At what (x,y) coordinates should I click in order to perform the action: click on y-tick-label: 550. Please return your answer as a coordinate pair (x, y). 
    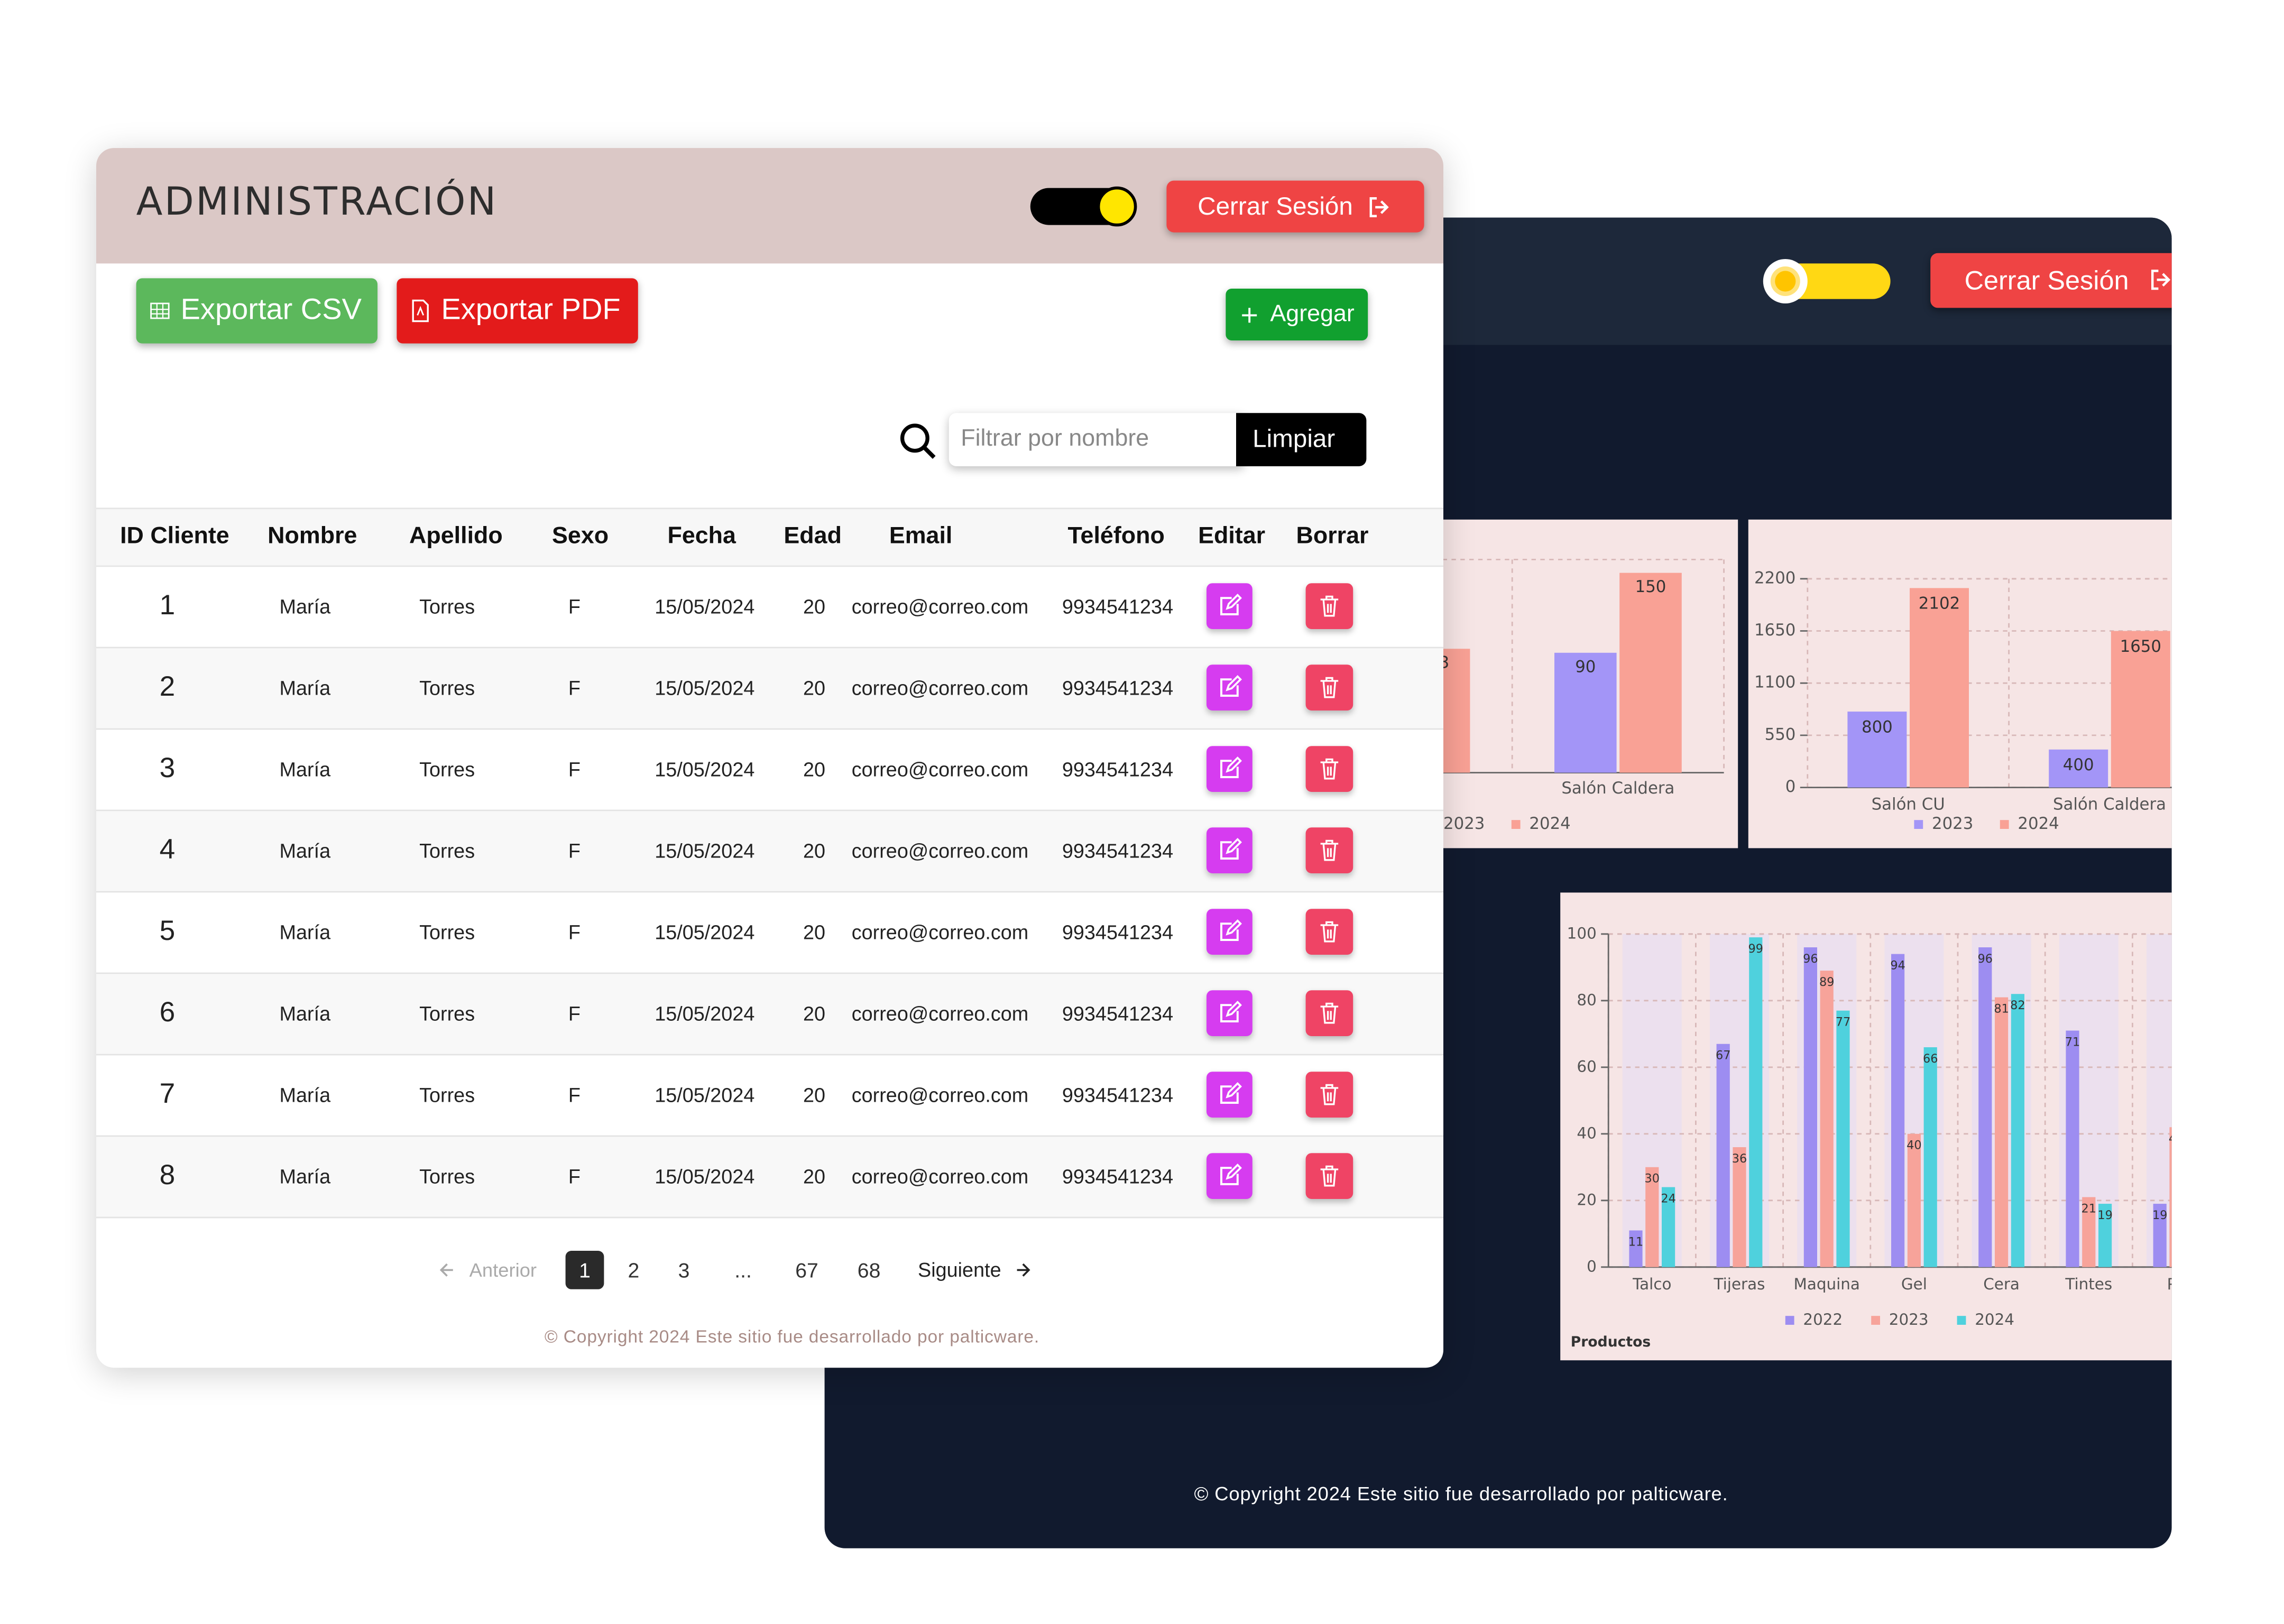
    Looking at the image, I should click on (1780, 734).